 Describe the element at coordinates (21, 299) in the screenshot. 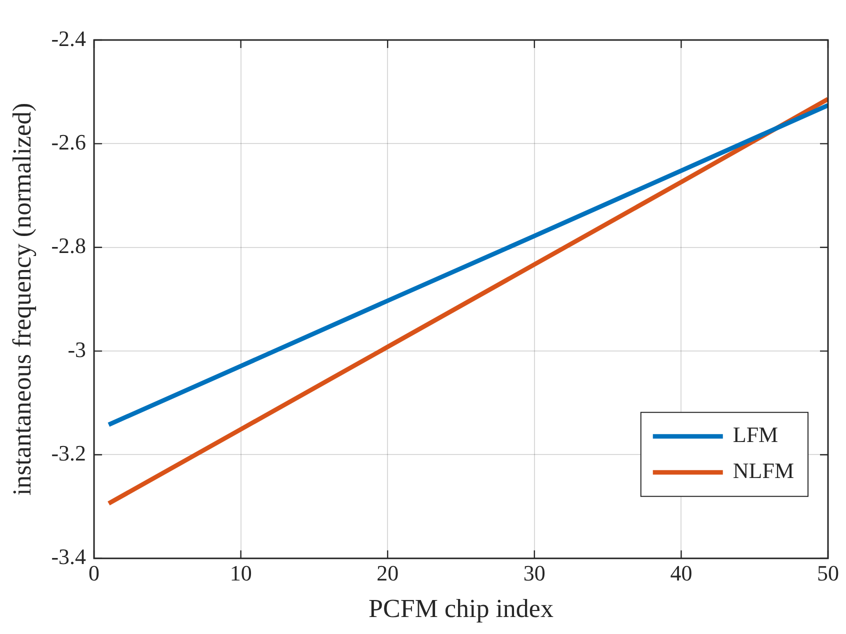

I see `y-axis-title: instantaneous frequency (normalized)` at that location.